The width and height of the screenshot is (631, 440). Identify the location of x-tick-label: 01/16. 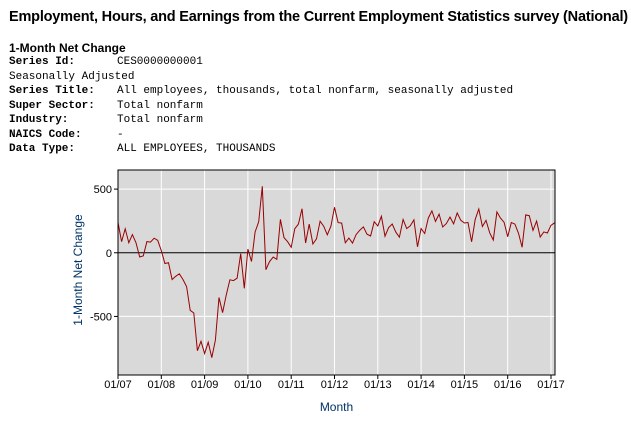
(508, 385).